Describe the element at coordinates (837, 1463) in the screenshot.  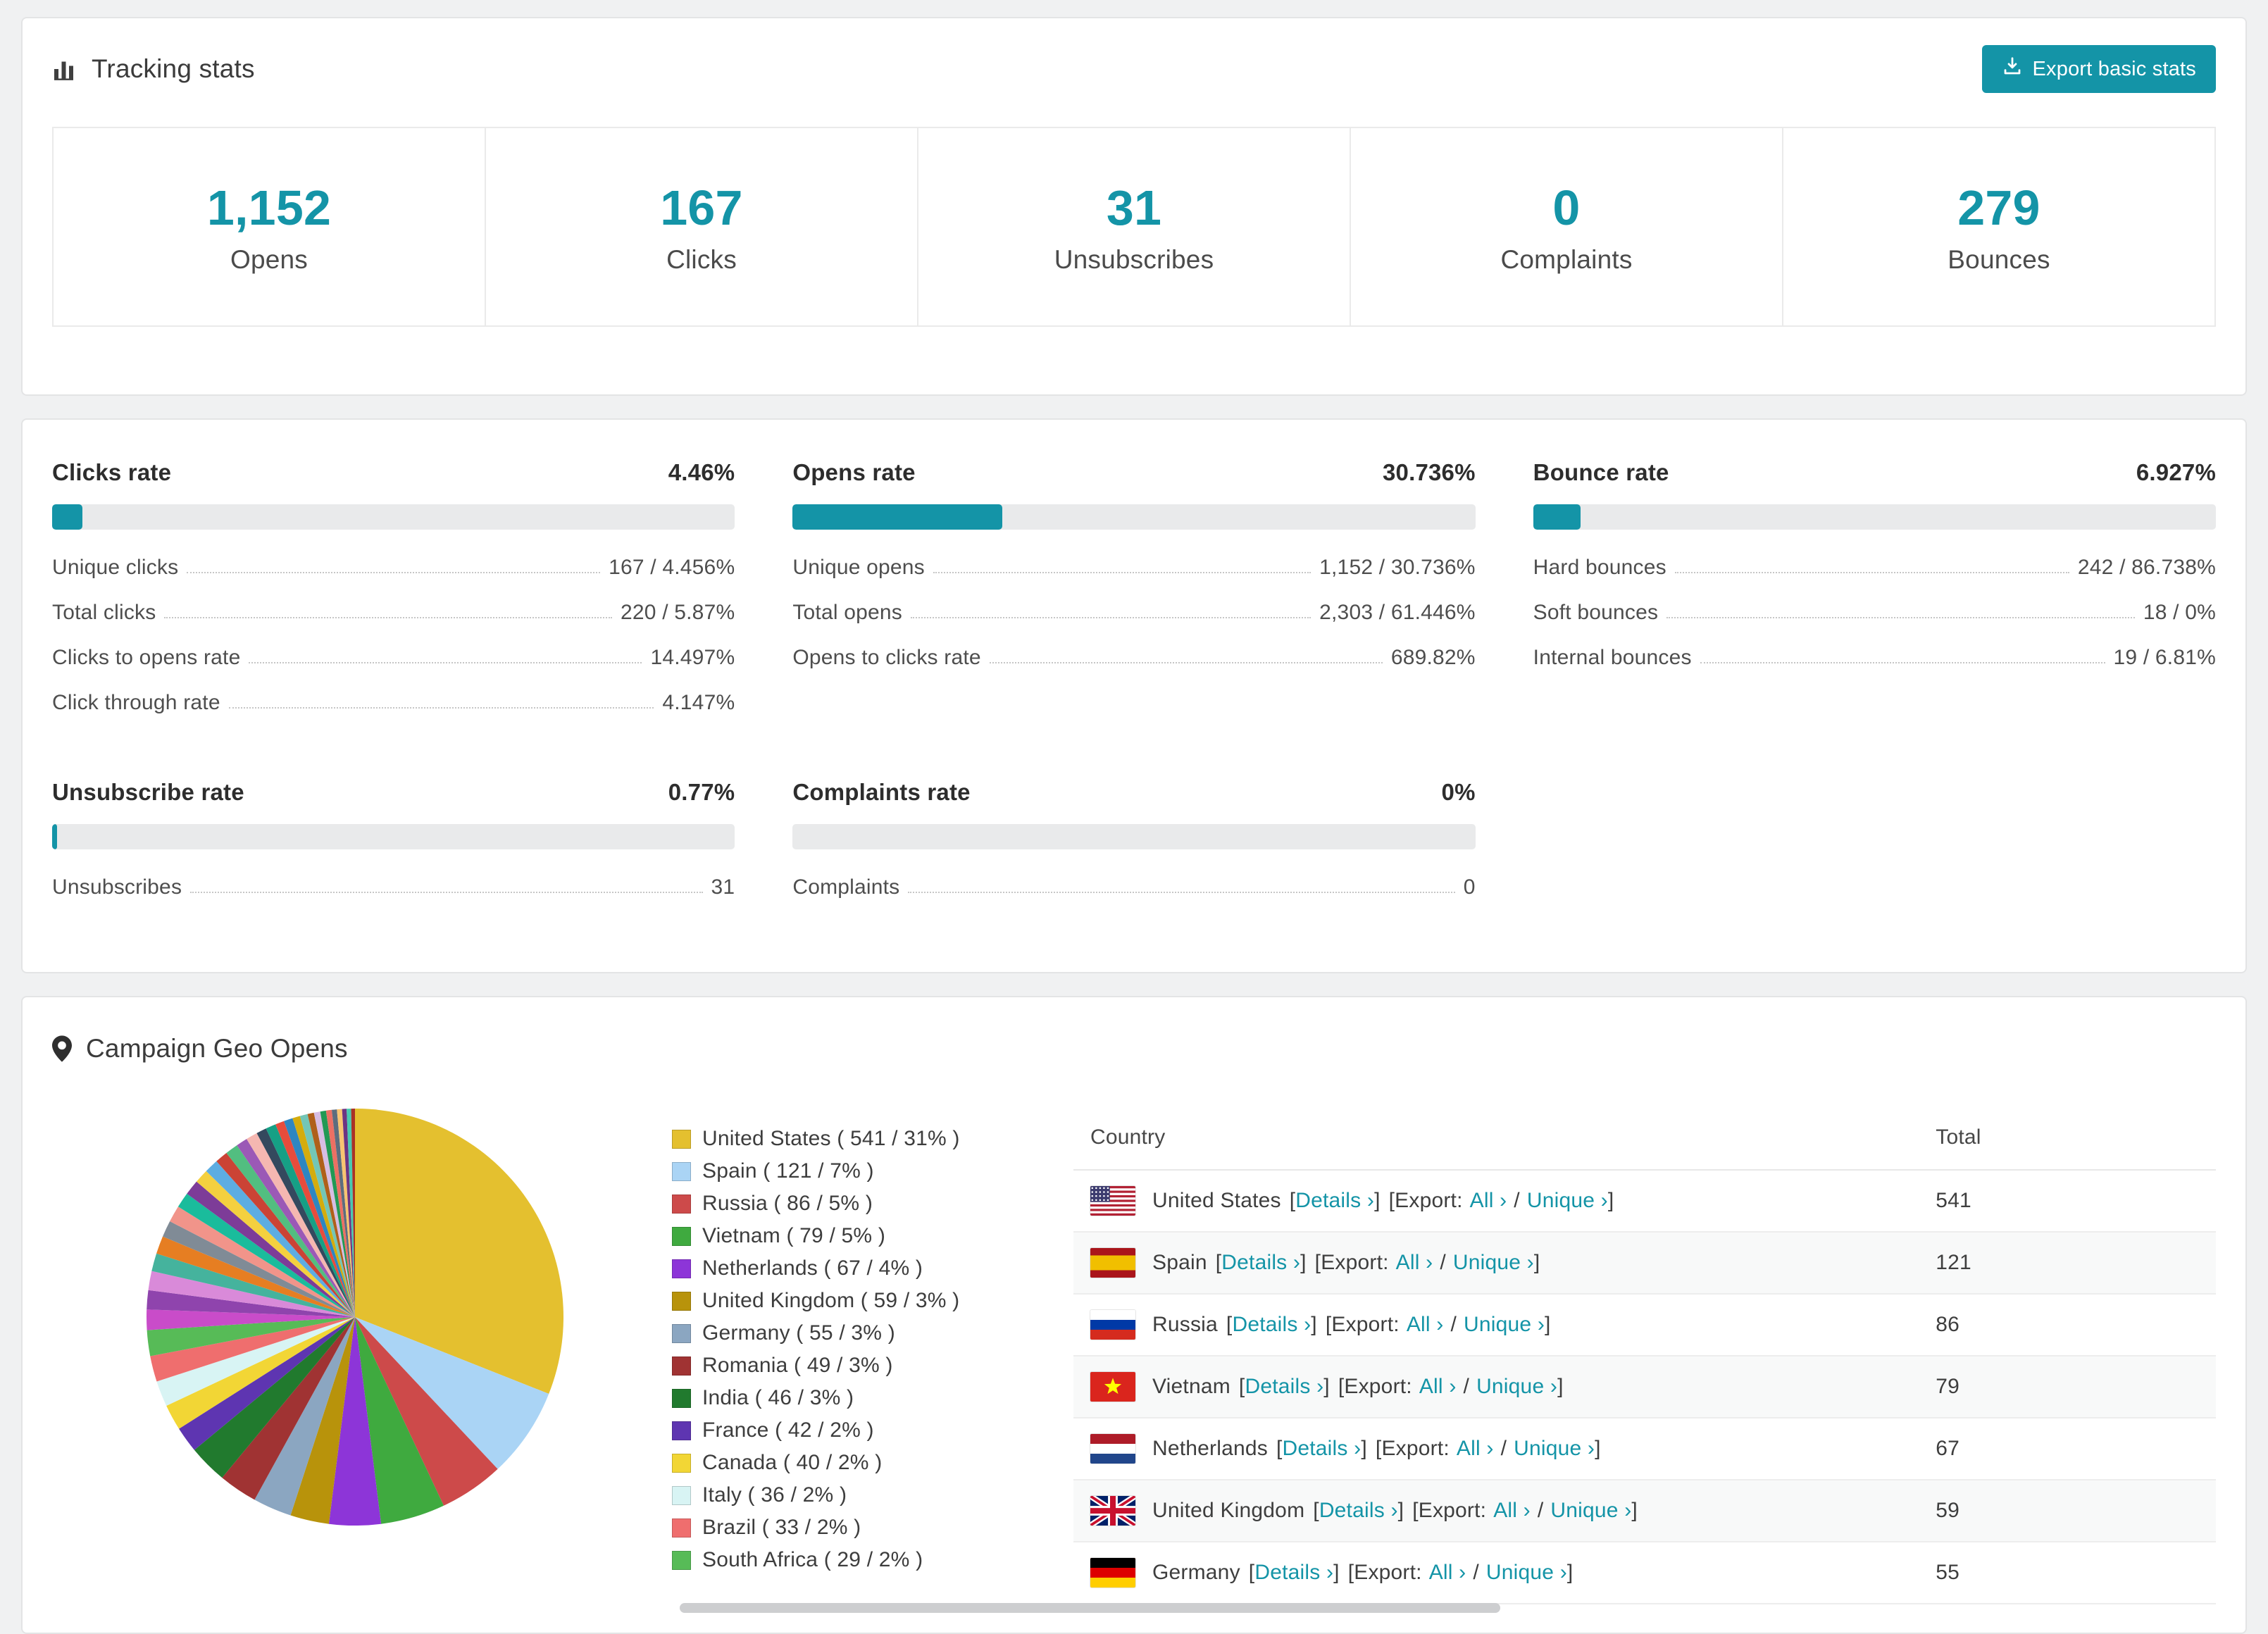
I see `legend-item: Canada ( 40 / 2% )` at that location.